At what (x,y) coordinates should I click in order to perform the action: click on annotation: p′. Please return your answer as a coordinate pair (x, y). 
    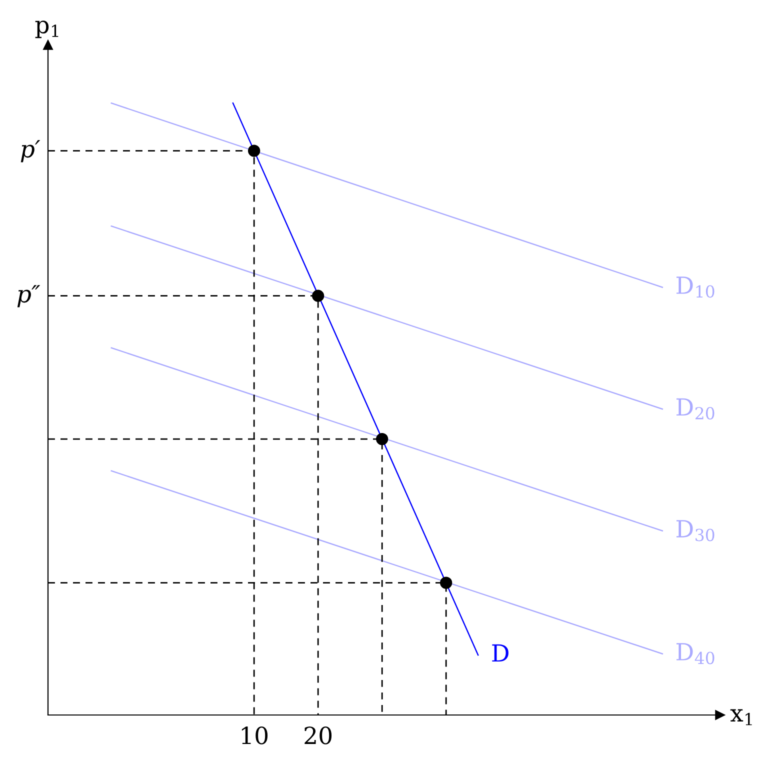
    Looking at the image, I should click on (30, 151).